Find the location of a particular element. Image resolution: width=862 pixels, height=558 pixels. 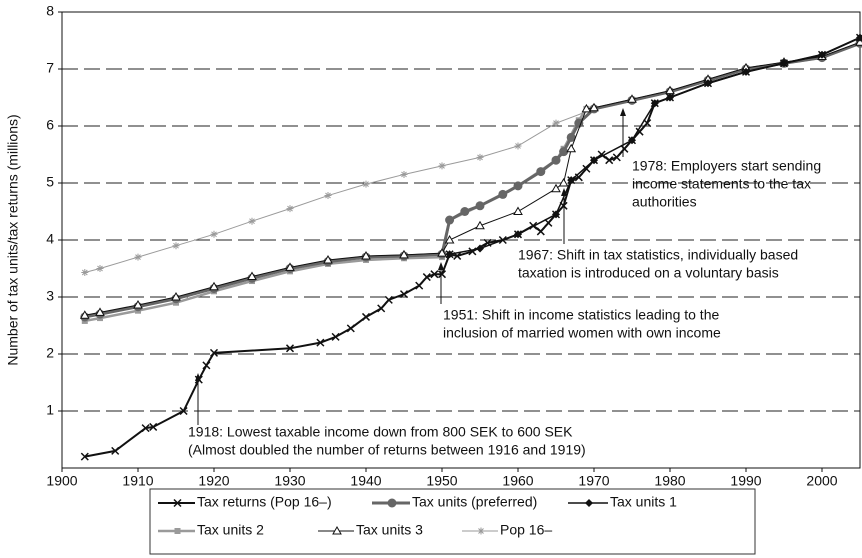

y-tick-label: 2 is located at coordinates (50, 353).